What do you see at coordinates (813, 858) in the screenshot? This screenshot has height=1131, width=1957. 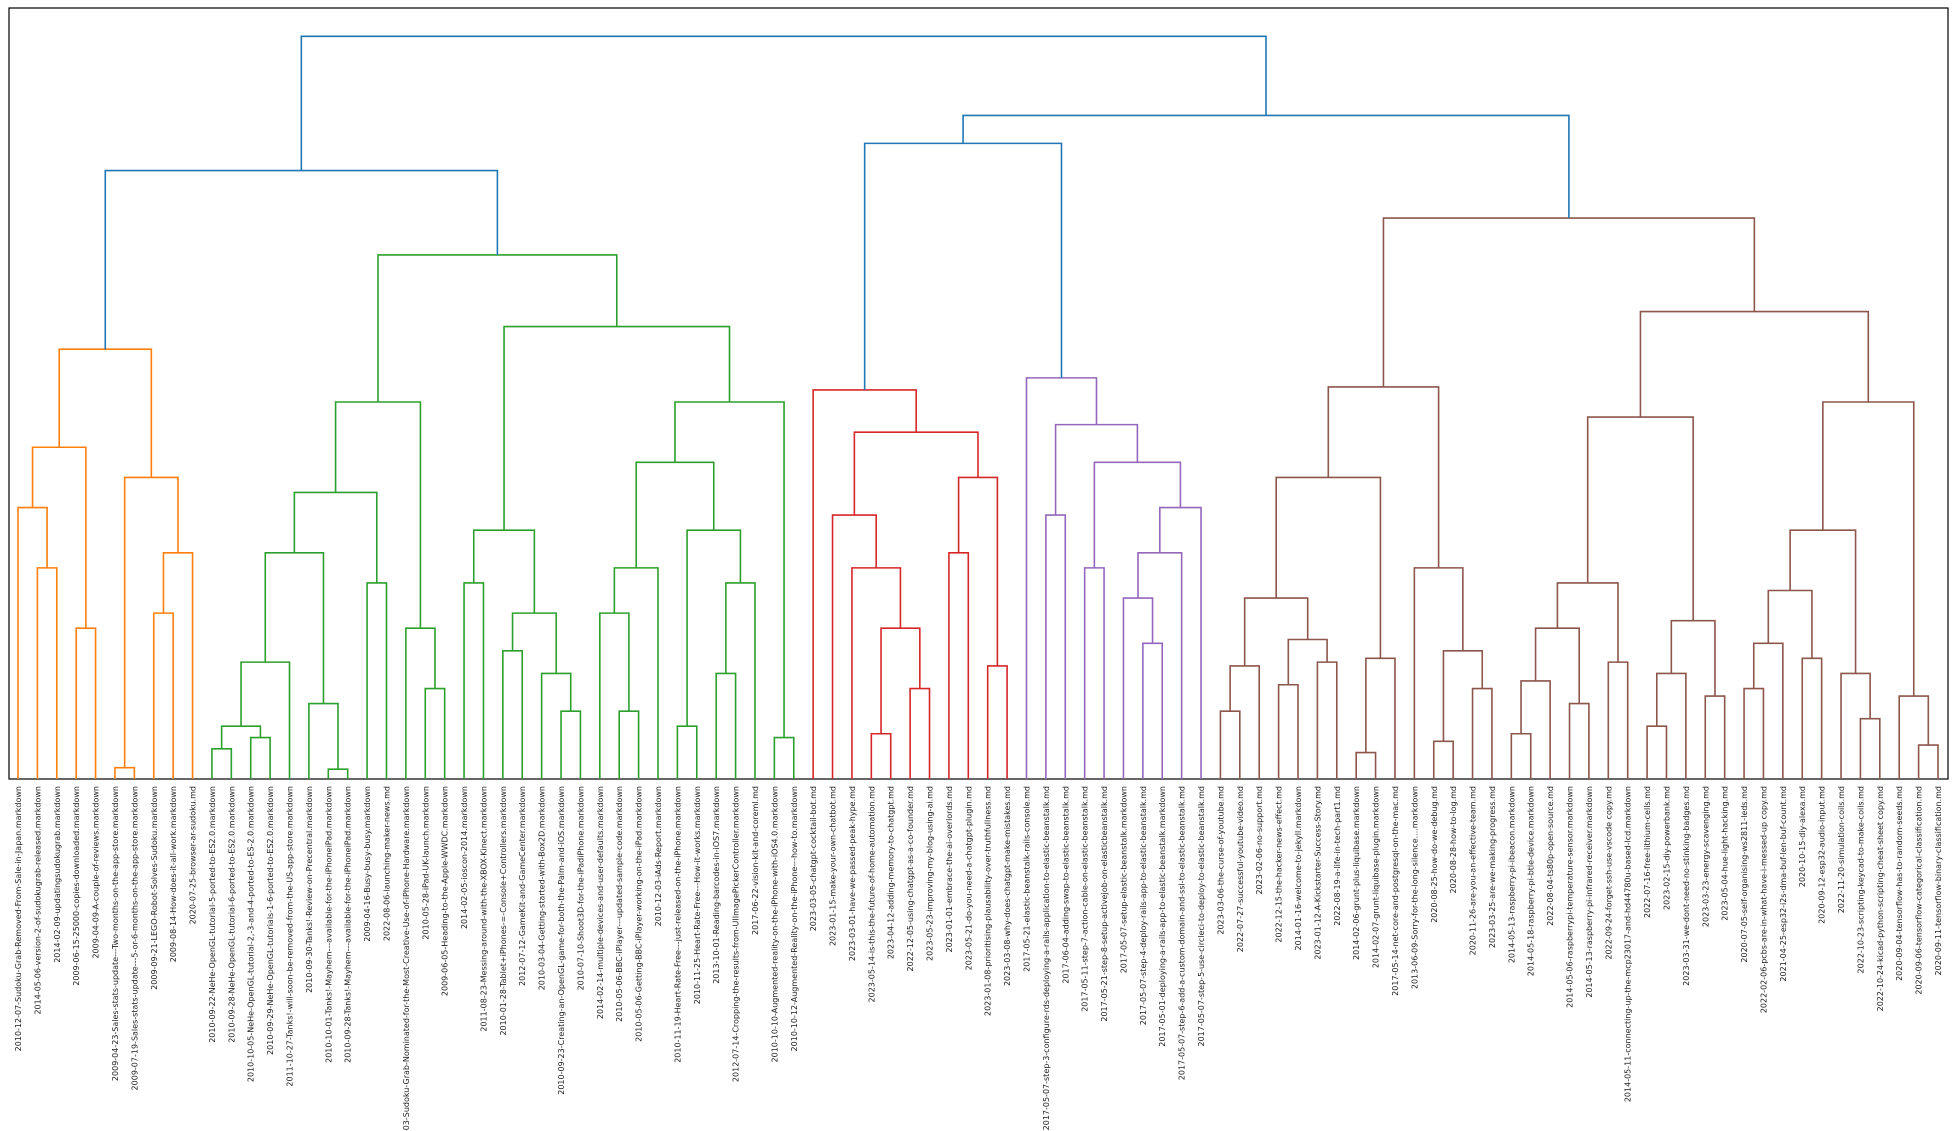 I see `leaf-label: 2023-03-05-chatgpt-cocktail-bot.md` at bounding box center [813, 858].